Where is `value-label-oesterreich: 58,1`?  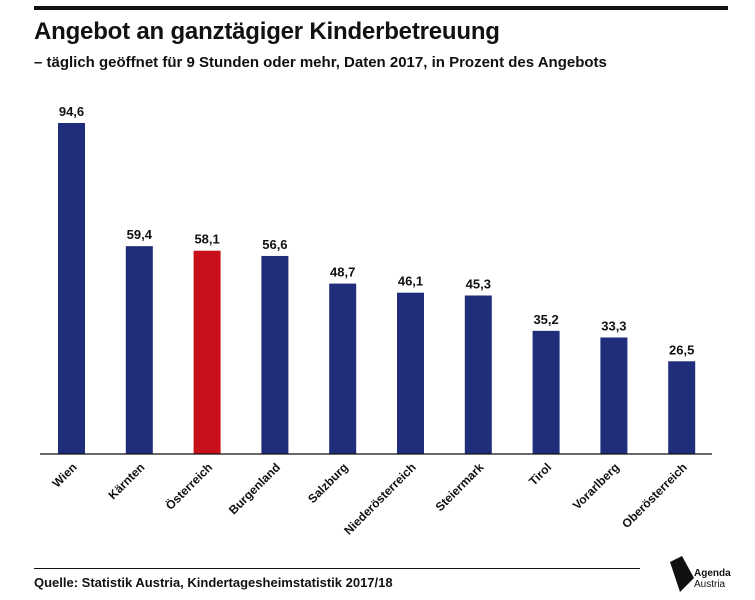
value-label-oesterreich: 58,1 is located at coordinates (206, 239).